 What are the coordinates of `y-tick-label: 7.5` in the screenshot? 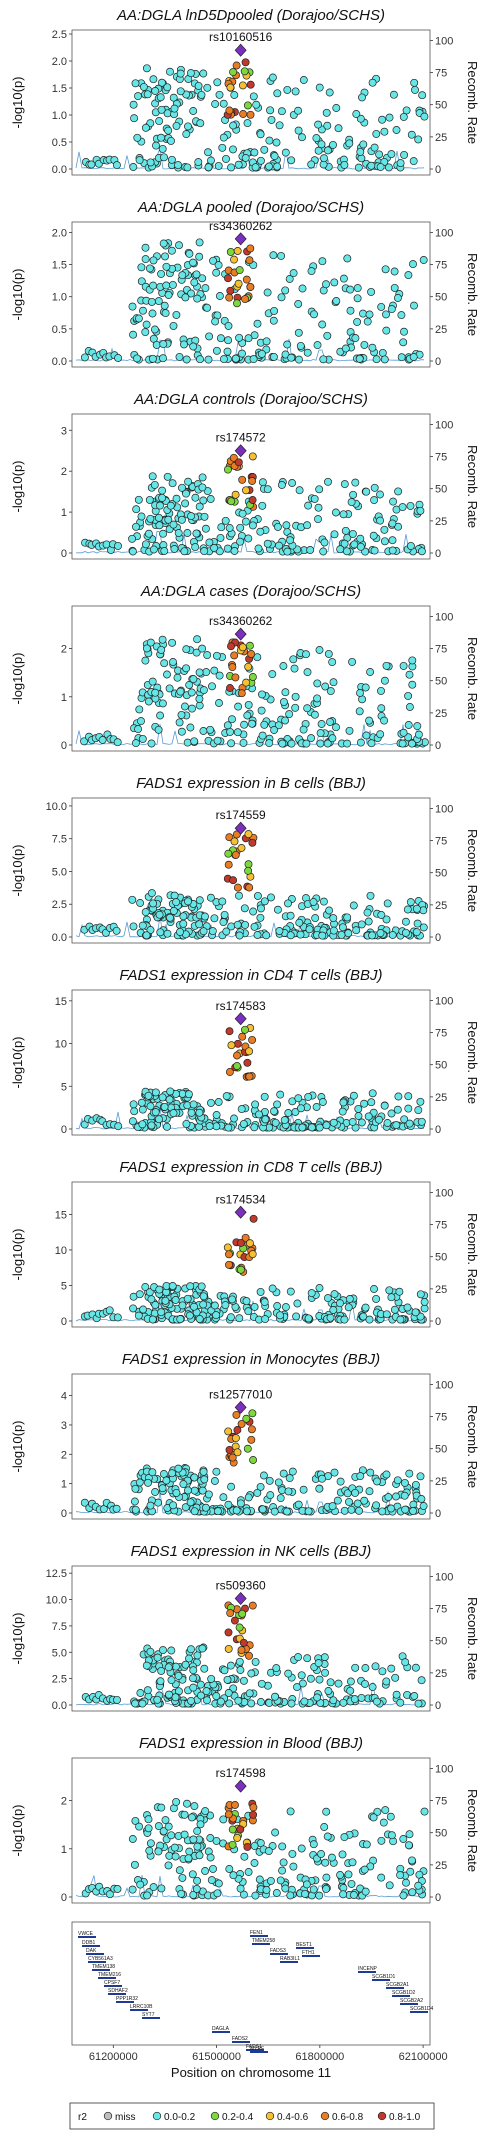 It's located at (59, 1627).